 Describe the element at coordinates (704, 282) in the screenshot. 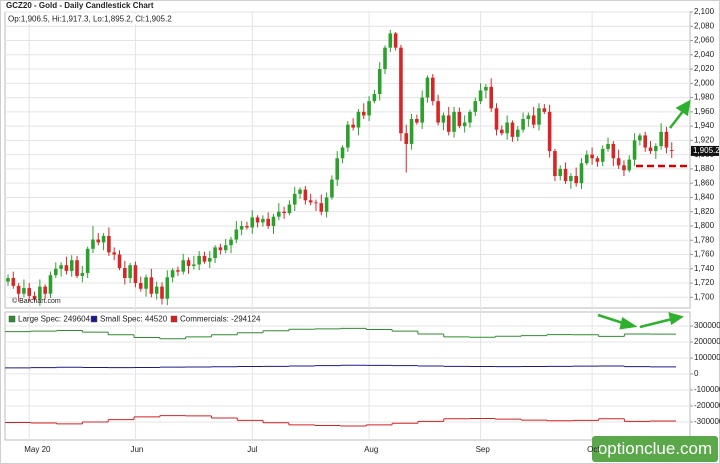

I see `y-tick-label: 1,720` at that location.